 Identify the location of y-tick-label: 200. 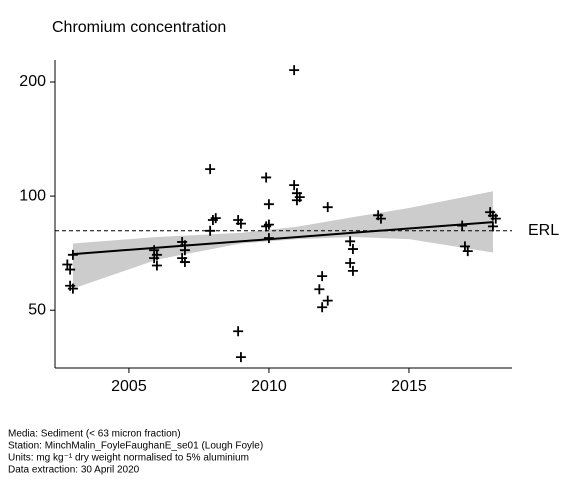
(32, 81).